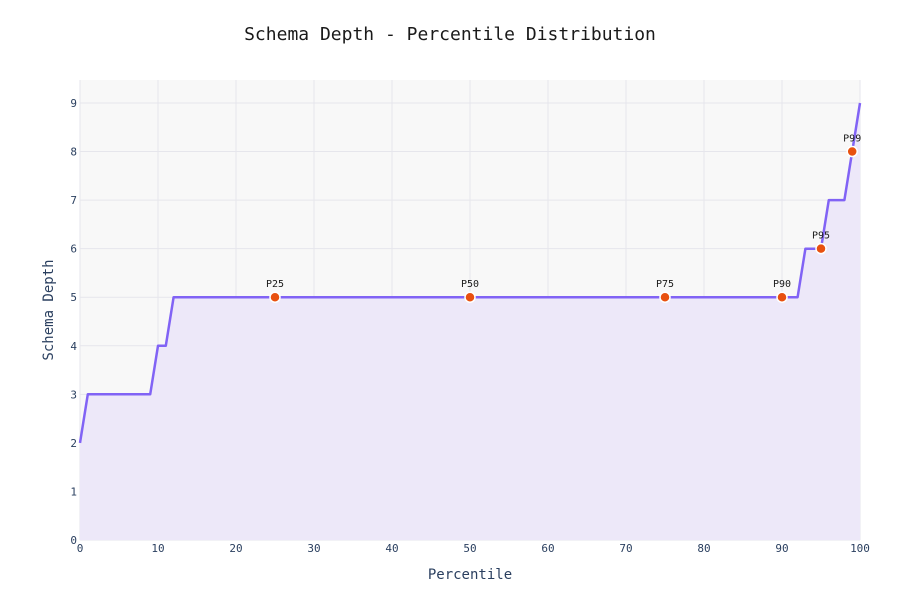  Describe the element at coordinates (665, 284) in the screenshot. I see `percentile-marker-label: P75` at that location.